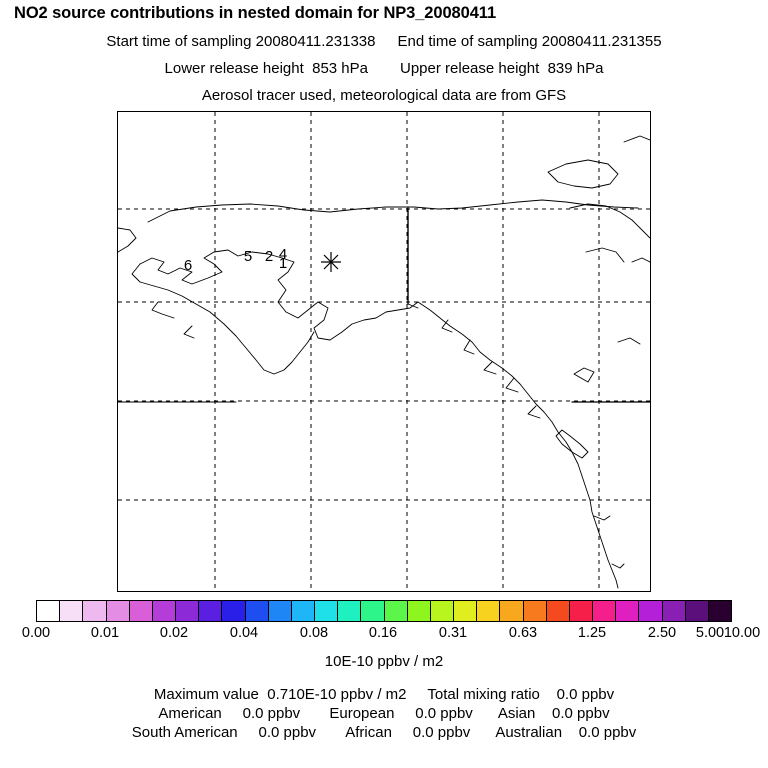 Image resolution: width=768 pixels, height=768 pixels. Describe the element at coordinates (206, 694) in the screenshot. I see `maximum-value-label: Maximum value` at that location.